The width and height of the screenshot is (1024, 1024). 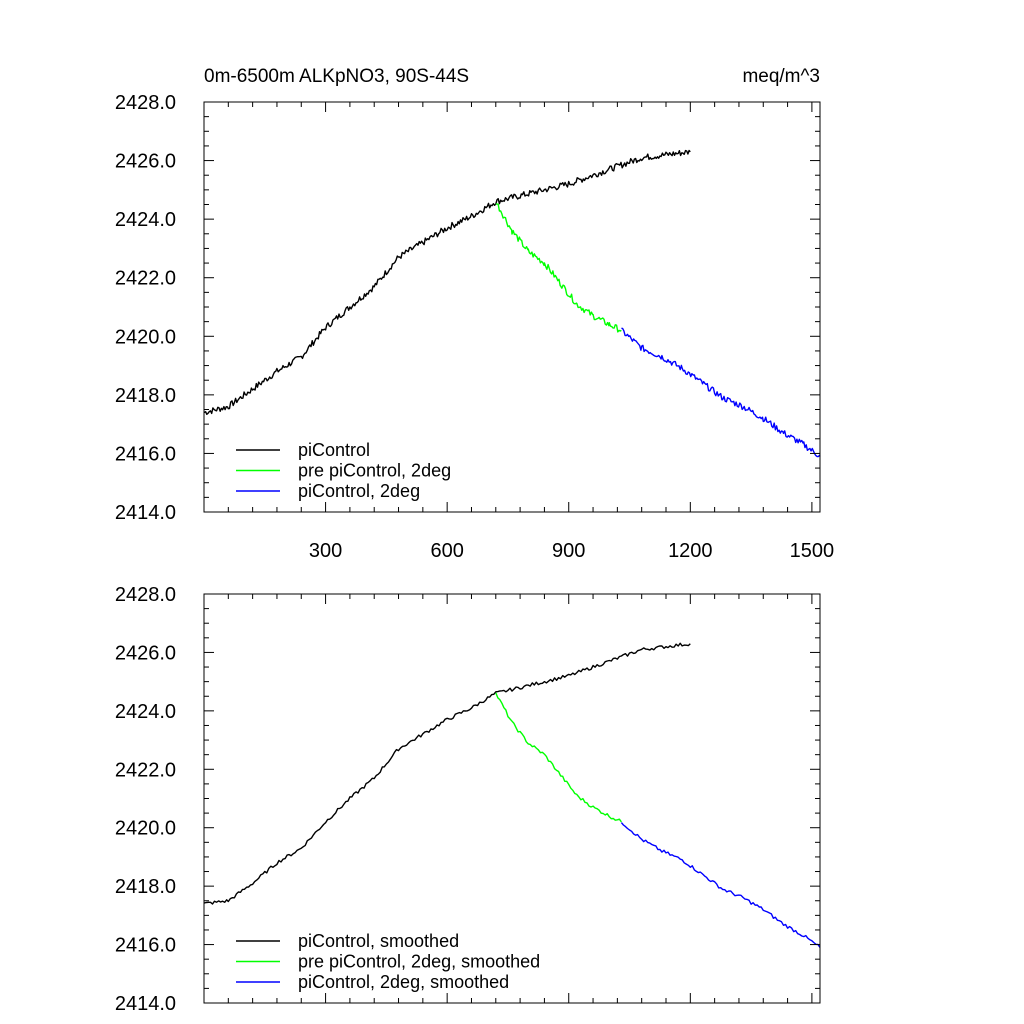 I want to click on legend-label-0: piControl, smoothed, so click(x=378, y=941).